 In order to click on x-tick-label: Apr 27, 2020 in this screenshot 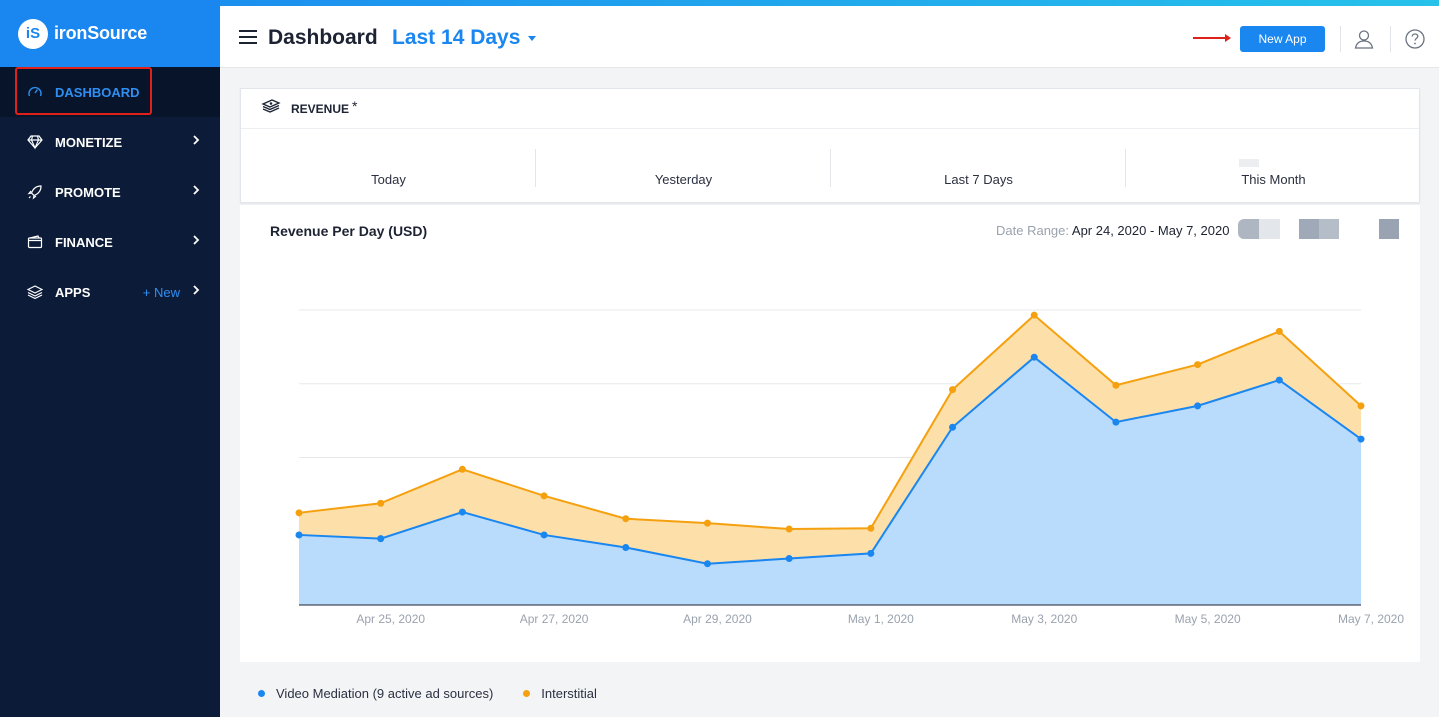, I will do `click(554, 619)`.